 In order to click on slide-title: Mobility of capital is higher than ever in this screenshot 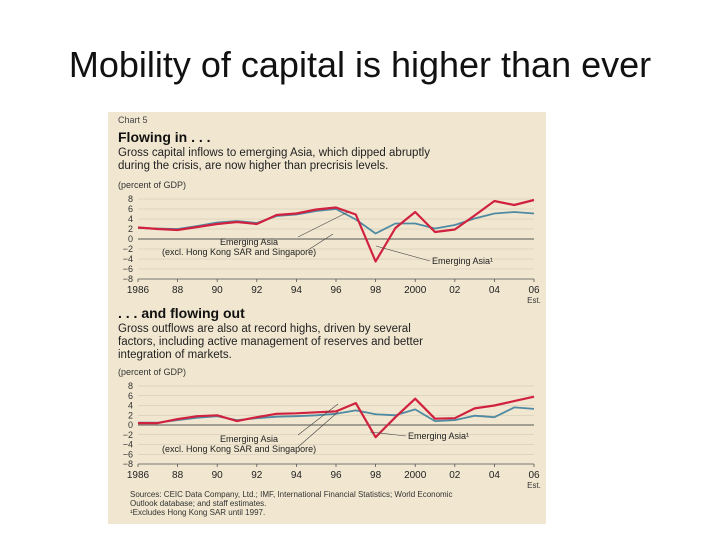, I will do `click(360, 64)`.